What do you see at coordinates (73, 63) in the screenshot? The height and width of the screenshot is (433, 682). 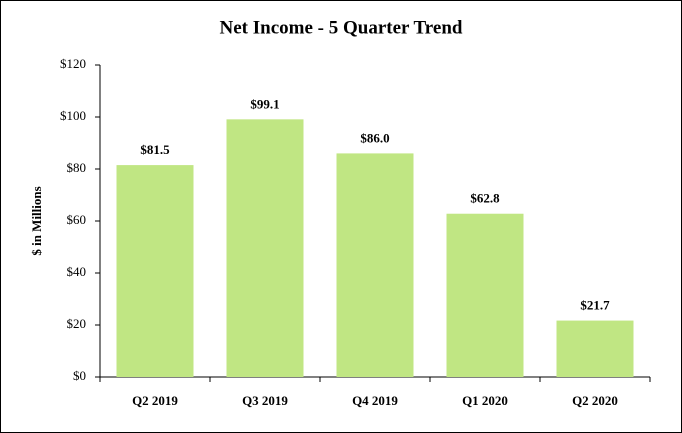 I see `y-tick-label: $120` at bounding box center [73, 63].